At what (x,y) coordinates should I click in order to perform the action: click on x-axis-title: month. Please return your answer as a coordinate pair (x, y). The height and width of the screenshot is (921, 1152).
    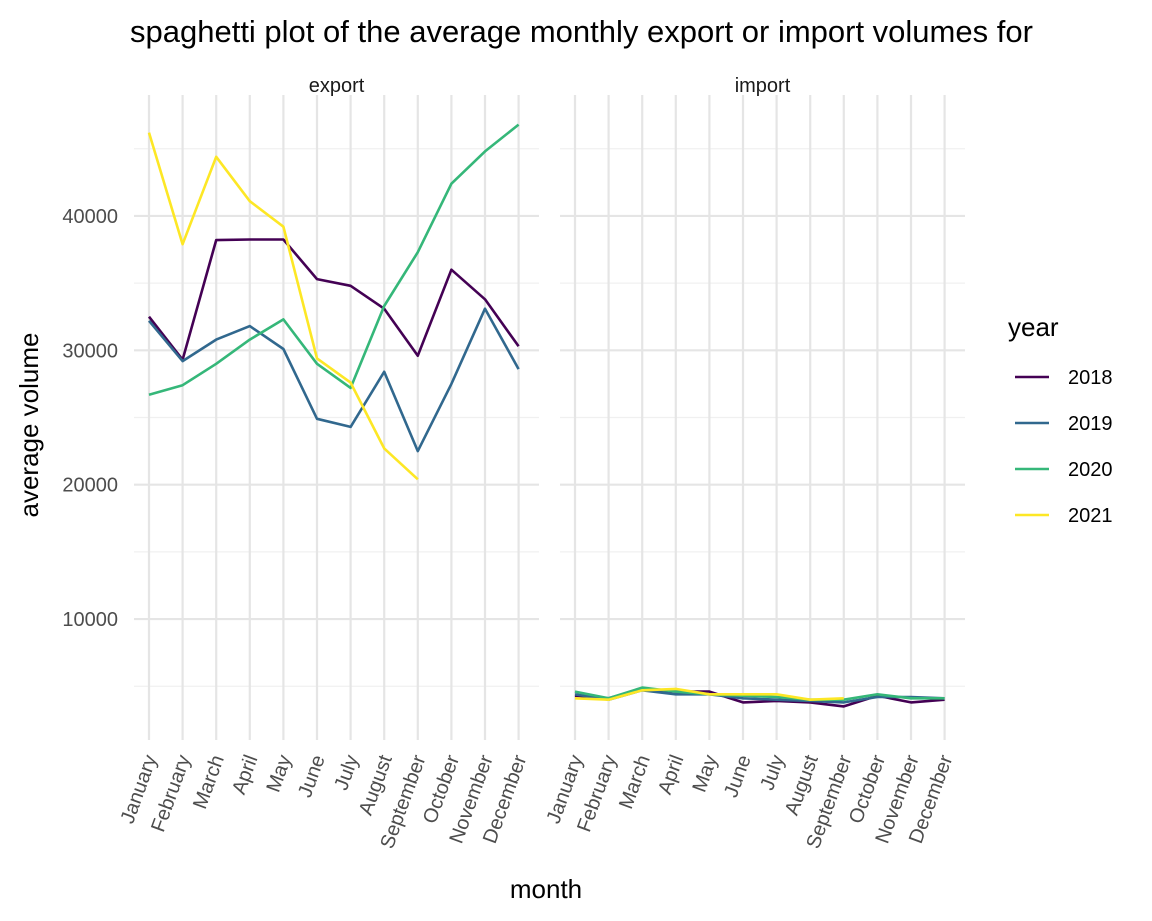
    Looking at the image, I should click on (546, 889).